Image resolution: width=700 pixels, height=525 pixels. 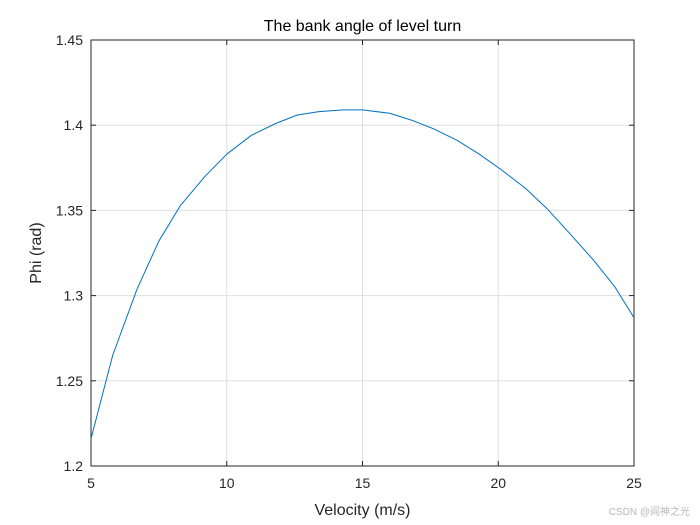 What do you see at coordinates (227, 483) in the screenshot?
I see `x-tick-label: 10` at bounding box center [227, 483].